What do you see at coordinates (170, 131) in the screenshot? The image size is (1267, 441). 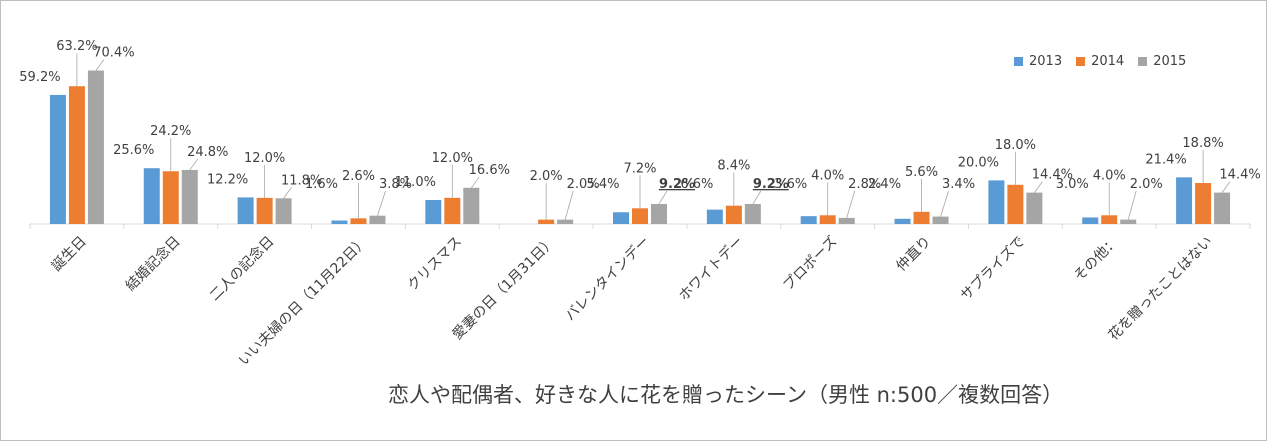 I see `data-label: 24.2%` at bounding box center [170, 131].